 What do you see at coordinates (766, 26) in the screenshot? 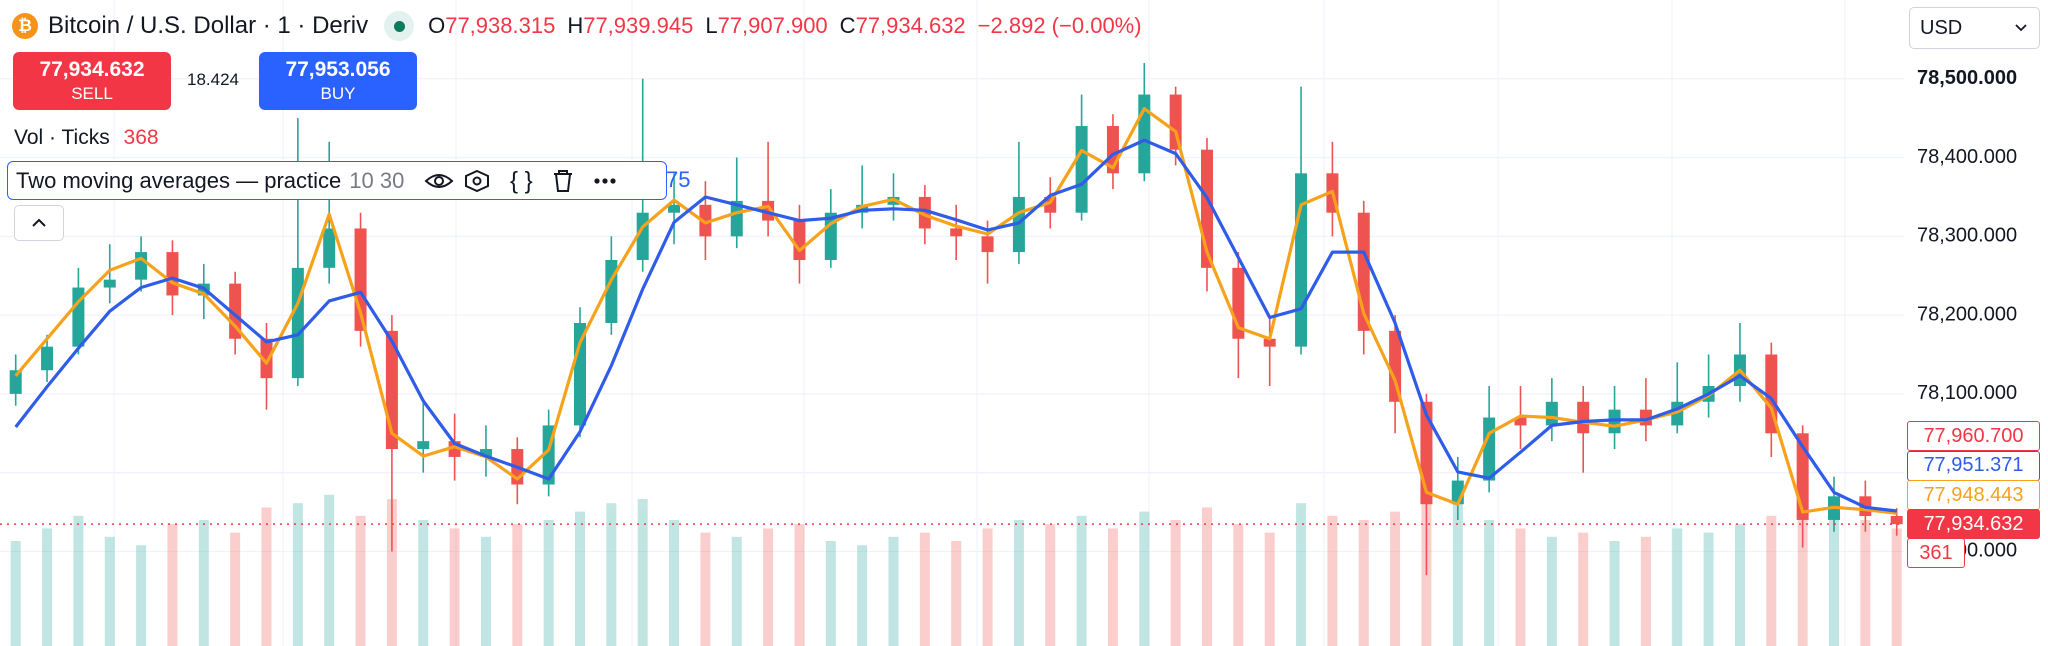
I see `ohlc-low: L77,907.900` at bounding box center [766, 26].